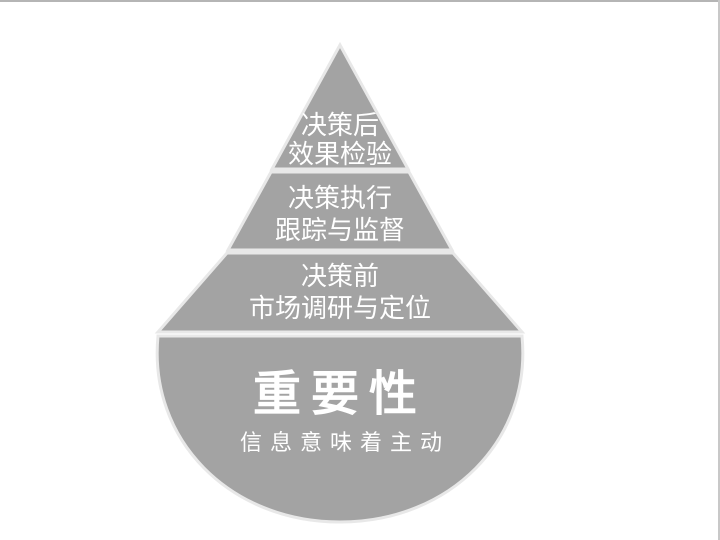 This screenshot has width=720, height=540. Describe the element at coordinates (719, 270) in the screenshot. I see `frame-right-border` at that location.